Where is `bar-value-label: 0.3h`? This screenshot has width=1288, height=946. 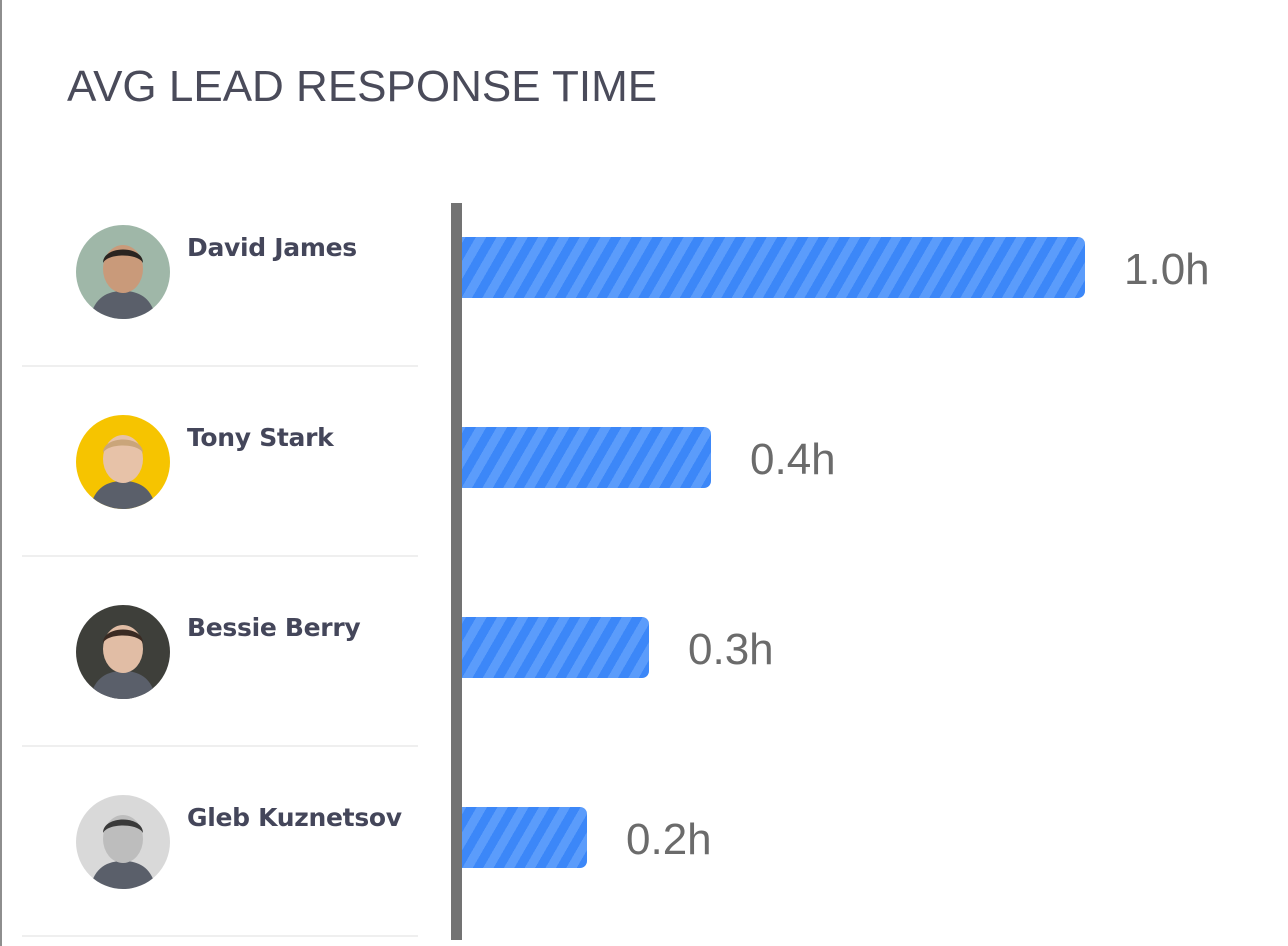
bar-value-label: 0.3h is located at coordinates (731, 649).